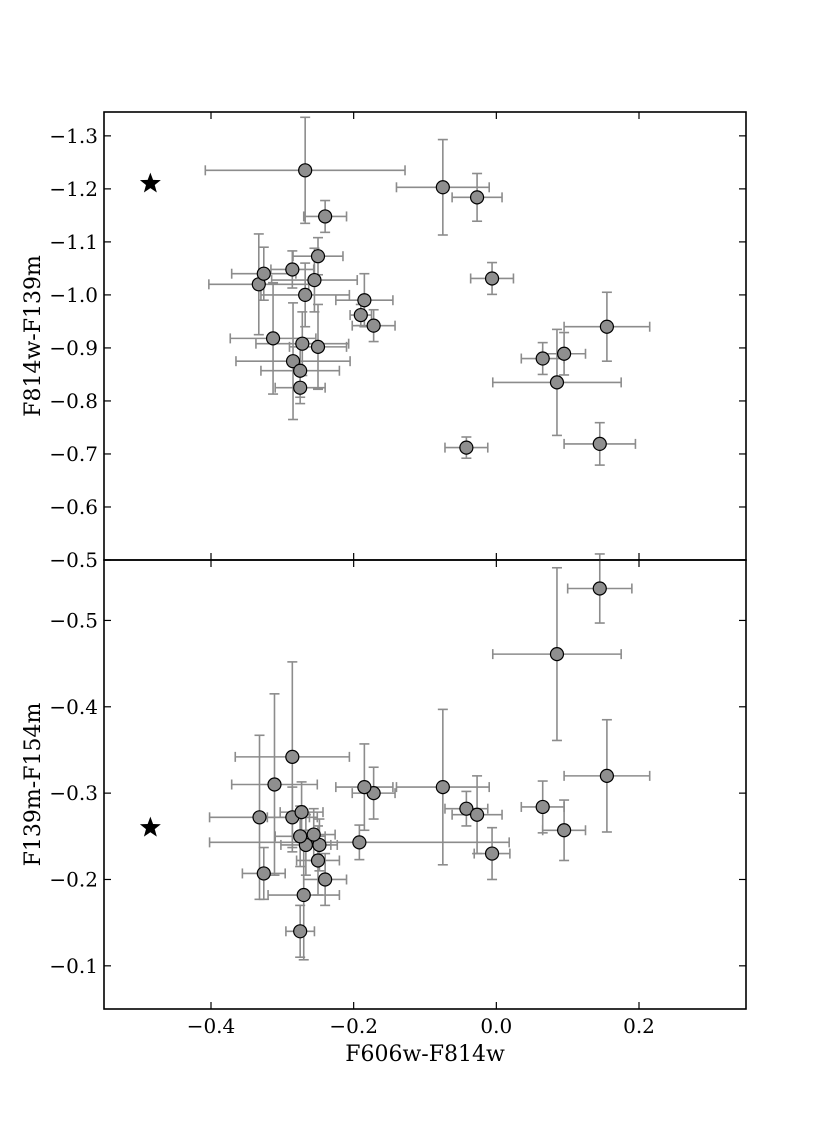 The image size is (830, 1122). What do you see at coordinates (73, 793) in the screenshot?
I see `y-tick-label: −0.3` at bounding box center [73, 793].